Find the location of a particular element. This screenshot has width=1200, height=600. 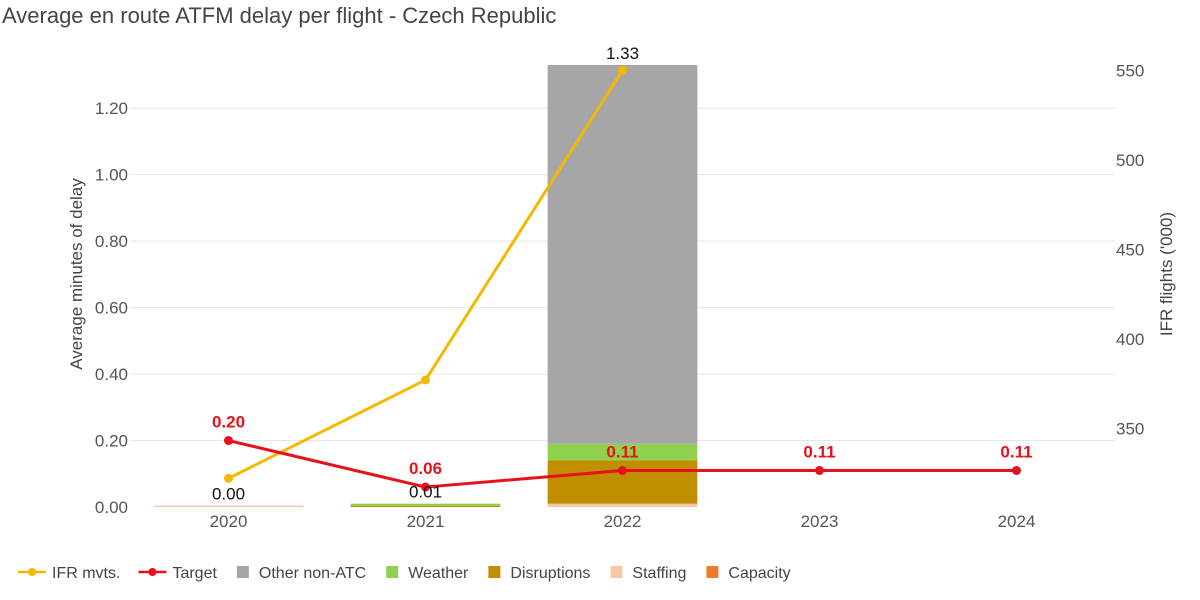

legend-item-staffing: Staffing is located at coordinates (648, 573).